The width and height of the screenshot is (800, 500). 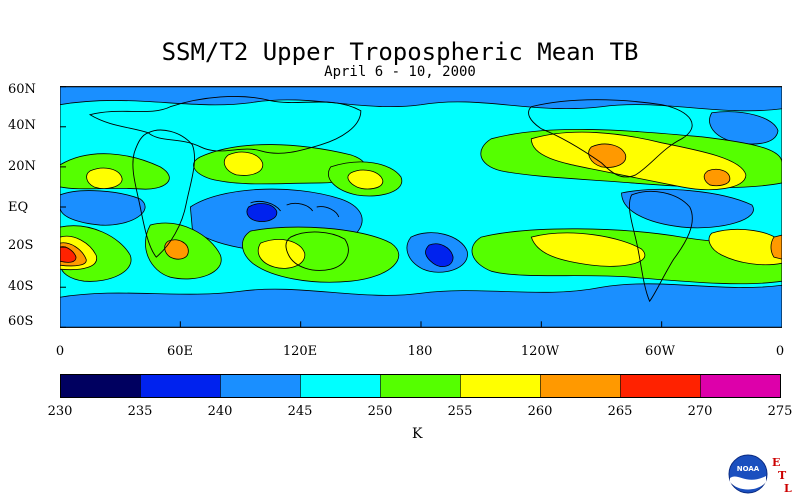 I want to click on noaa-etl-logo: NOAA E T L, so click(x=760, y=474).